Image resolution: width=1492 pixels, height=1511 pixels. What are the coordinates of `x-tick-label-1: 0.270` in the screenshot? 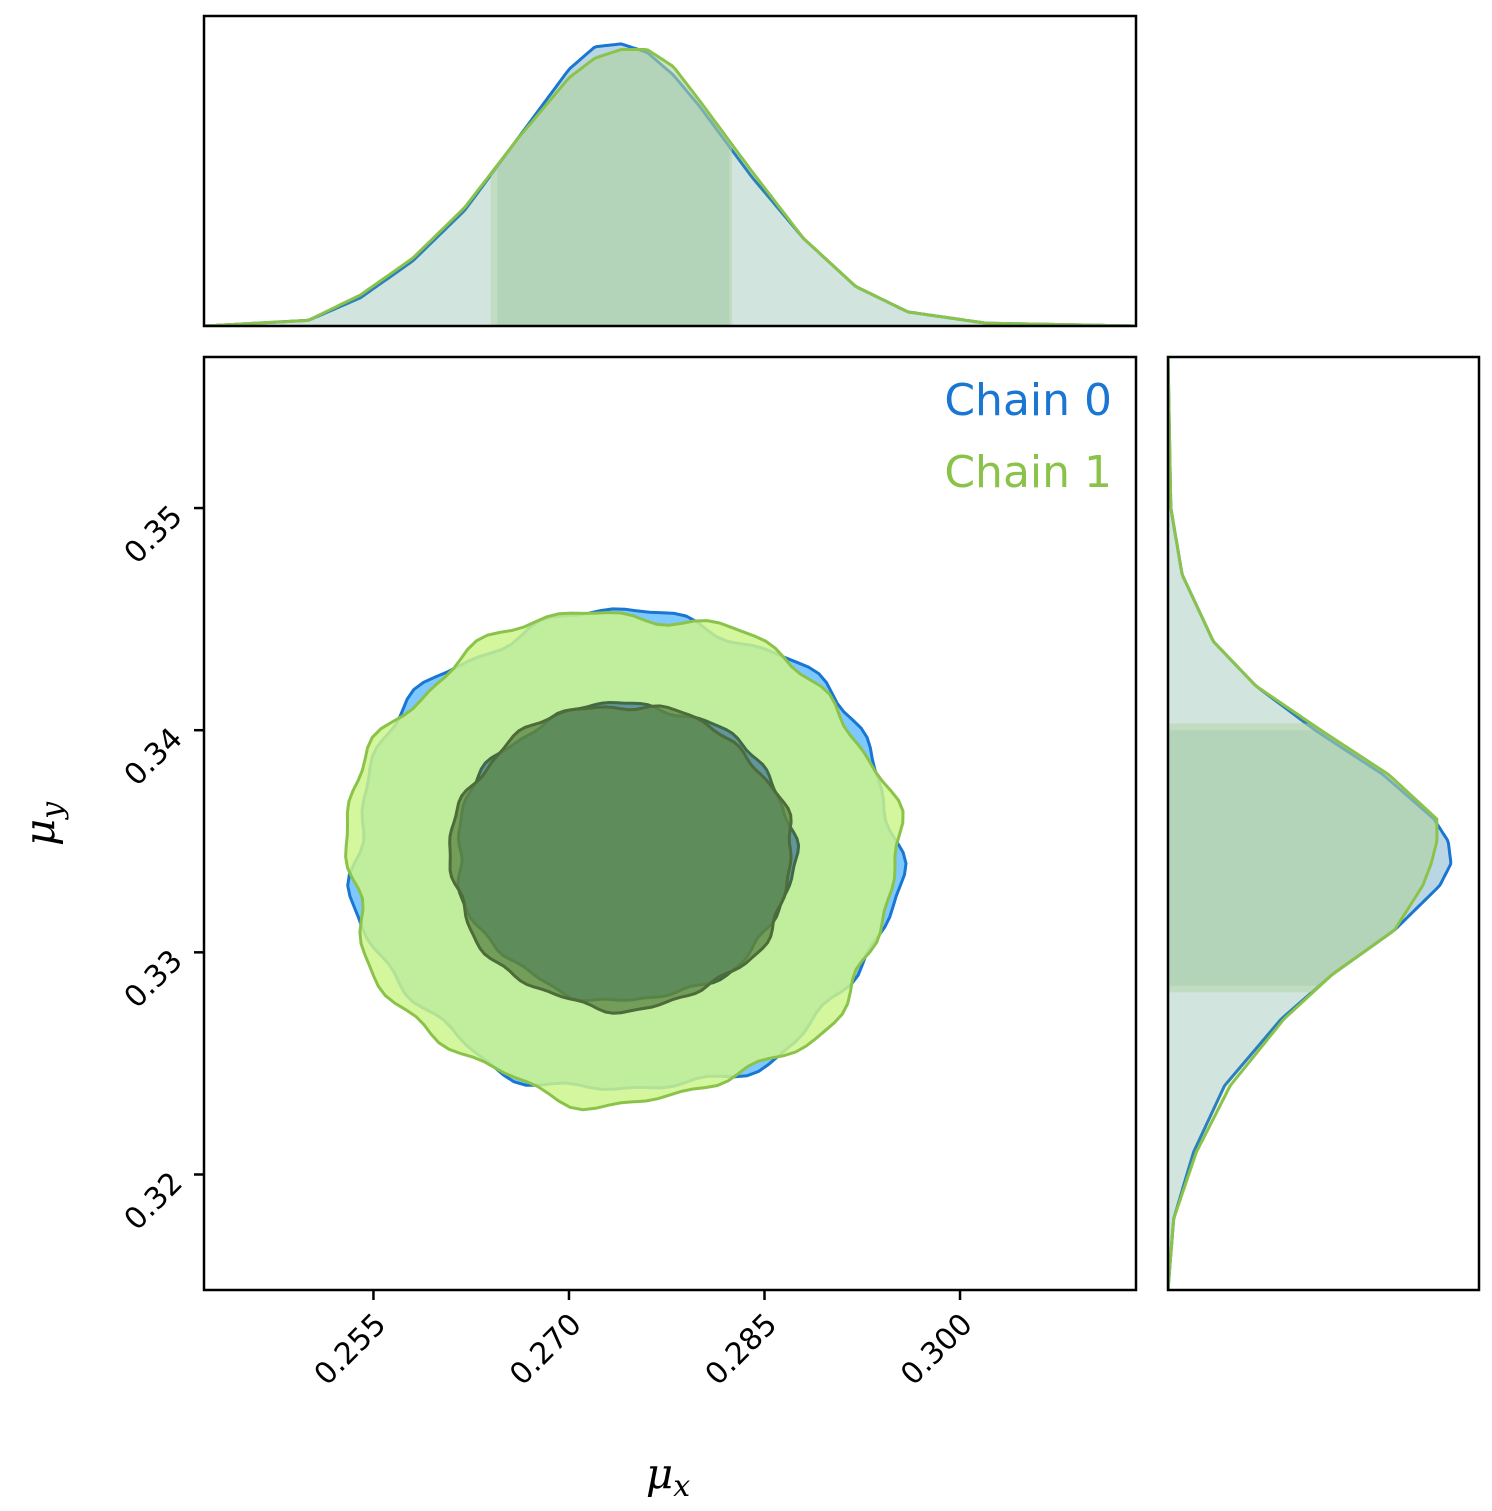 It's located at (545, 1349).